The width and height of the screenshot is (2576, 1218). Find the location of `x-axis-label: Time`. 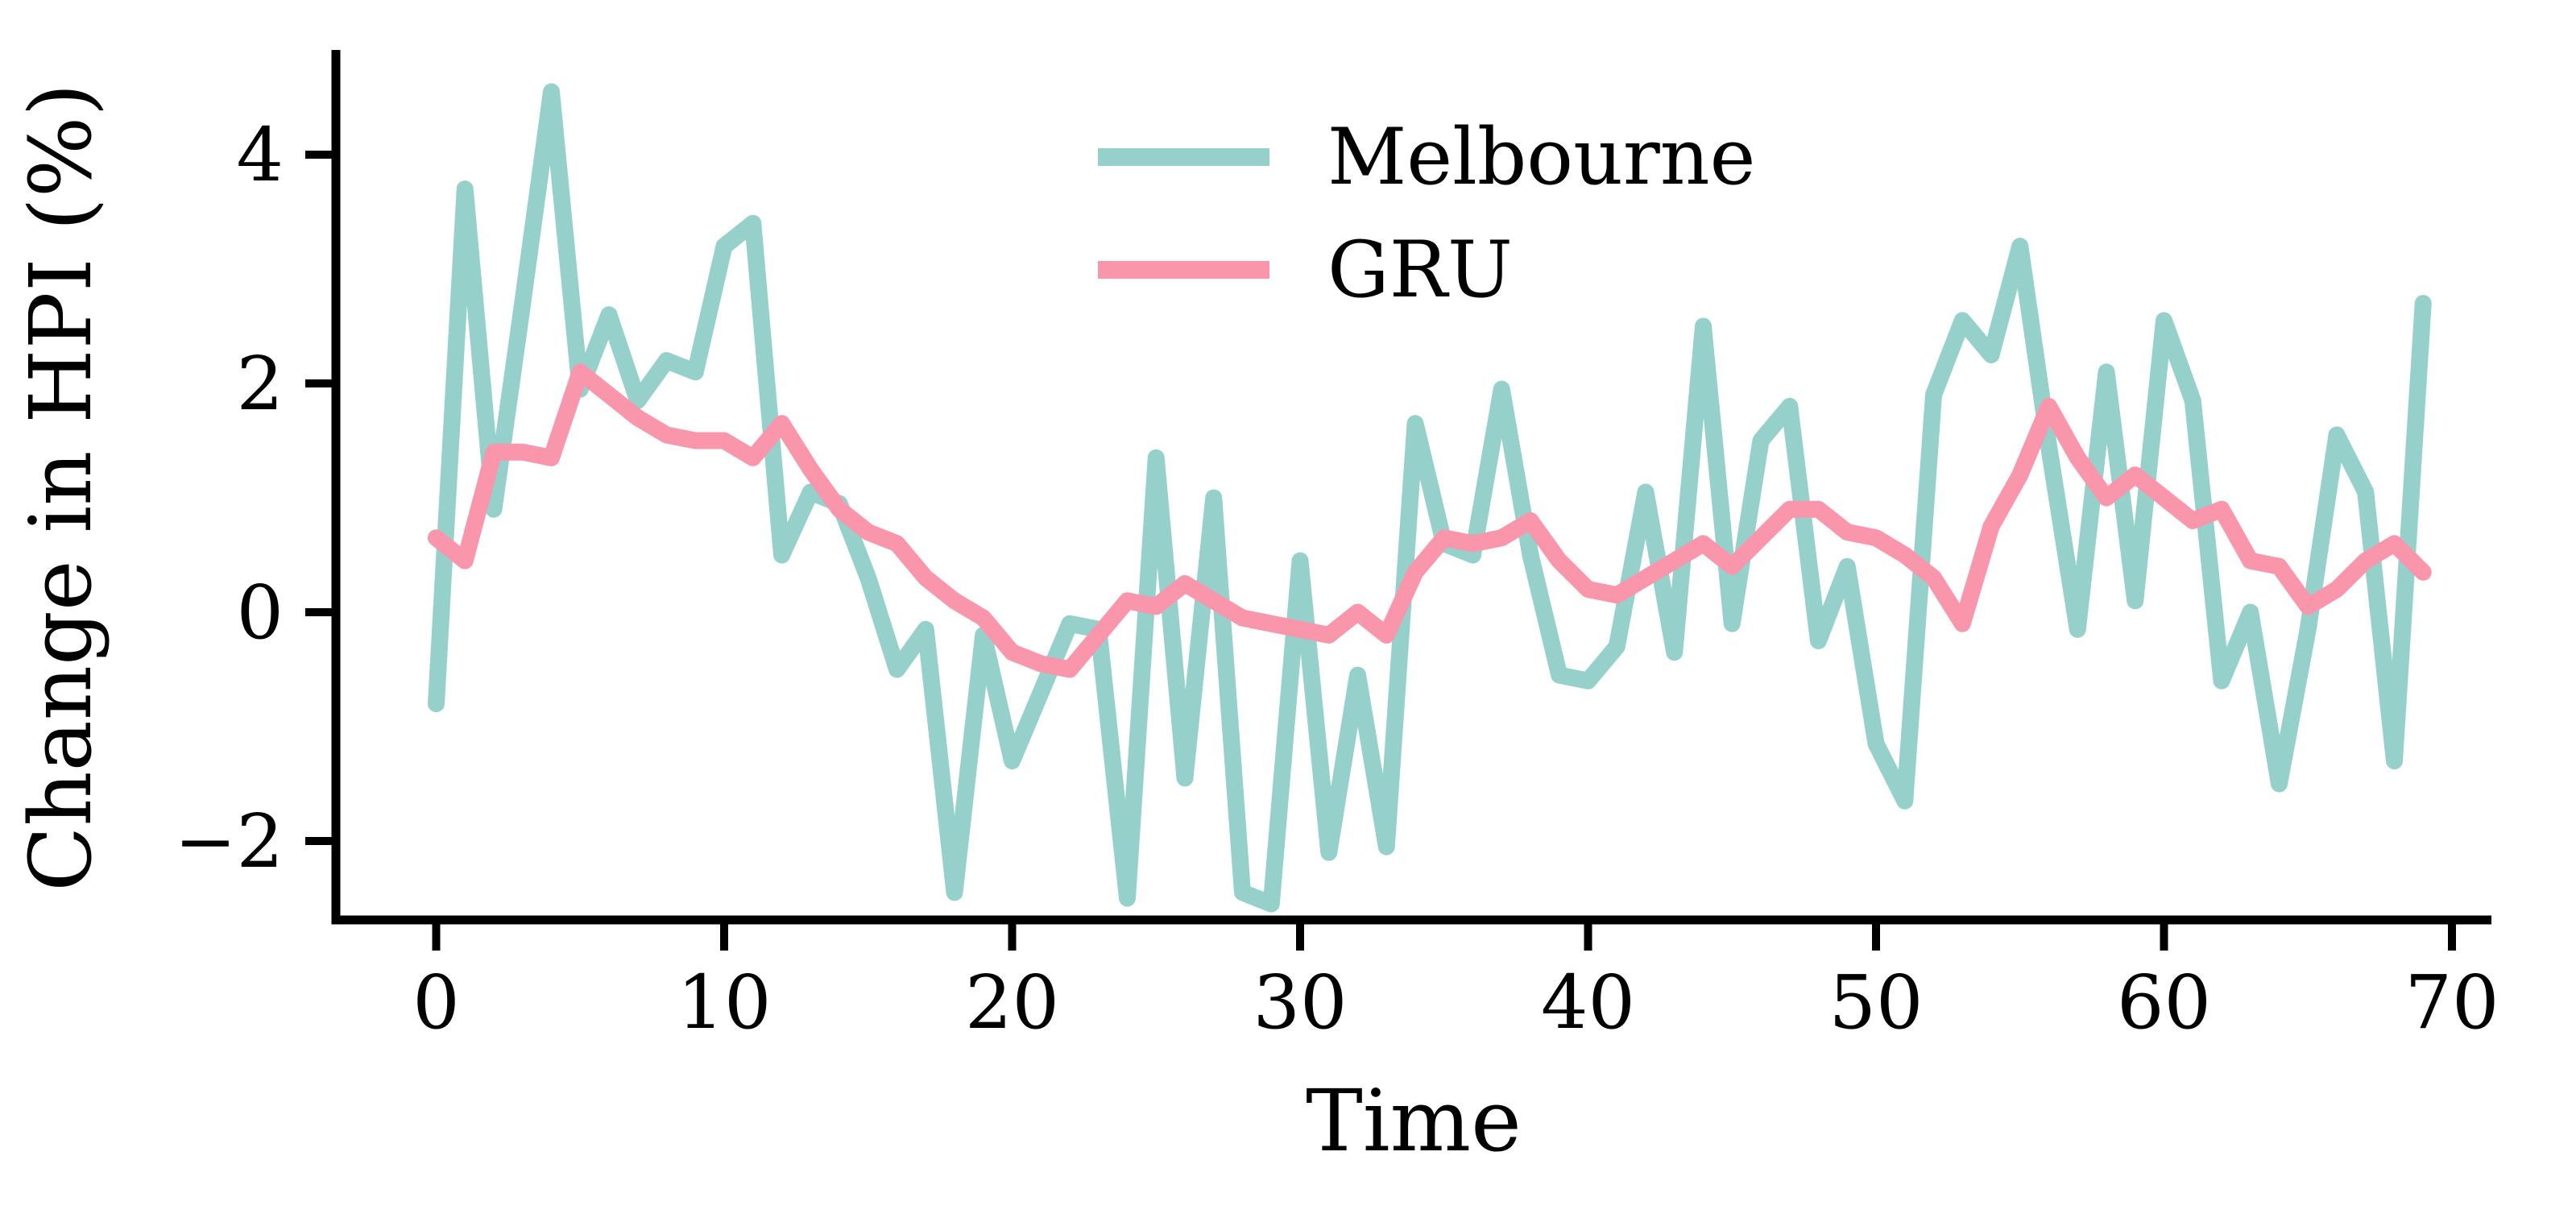

x-axis-label: Time is located at coordinates (1414, 1120).